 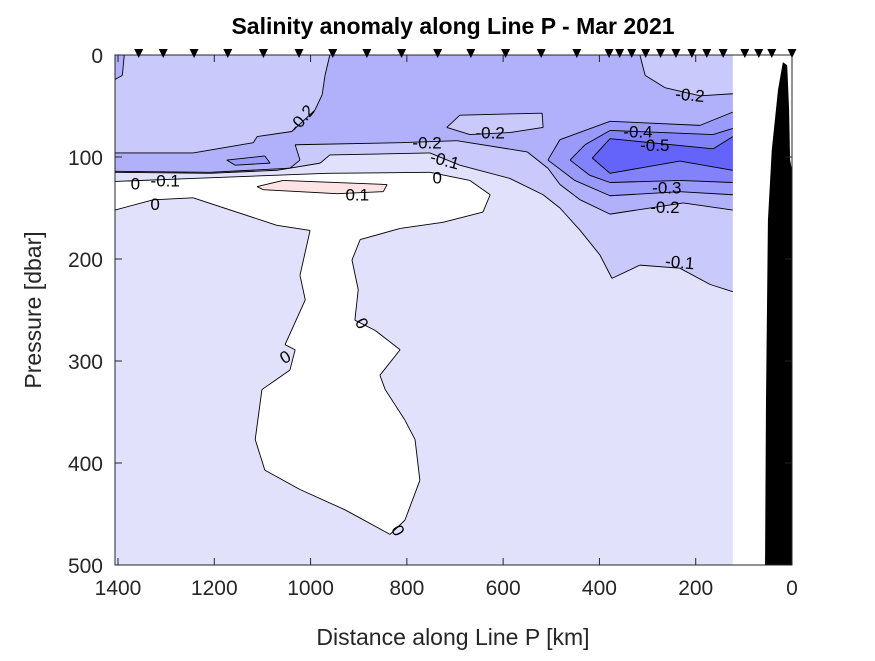 What do you see at coordinates (33, 309) in the screenshot?
I see `y-axis-label: Pressure [dbar]` at bounding box center [33, 309].